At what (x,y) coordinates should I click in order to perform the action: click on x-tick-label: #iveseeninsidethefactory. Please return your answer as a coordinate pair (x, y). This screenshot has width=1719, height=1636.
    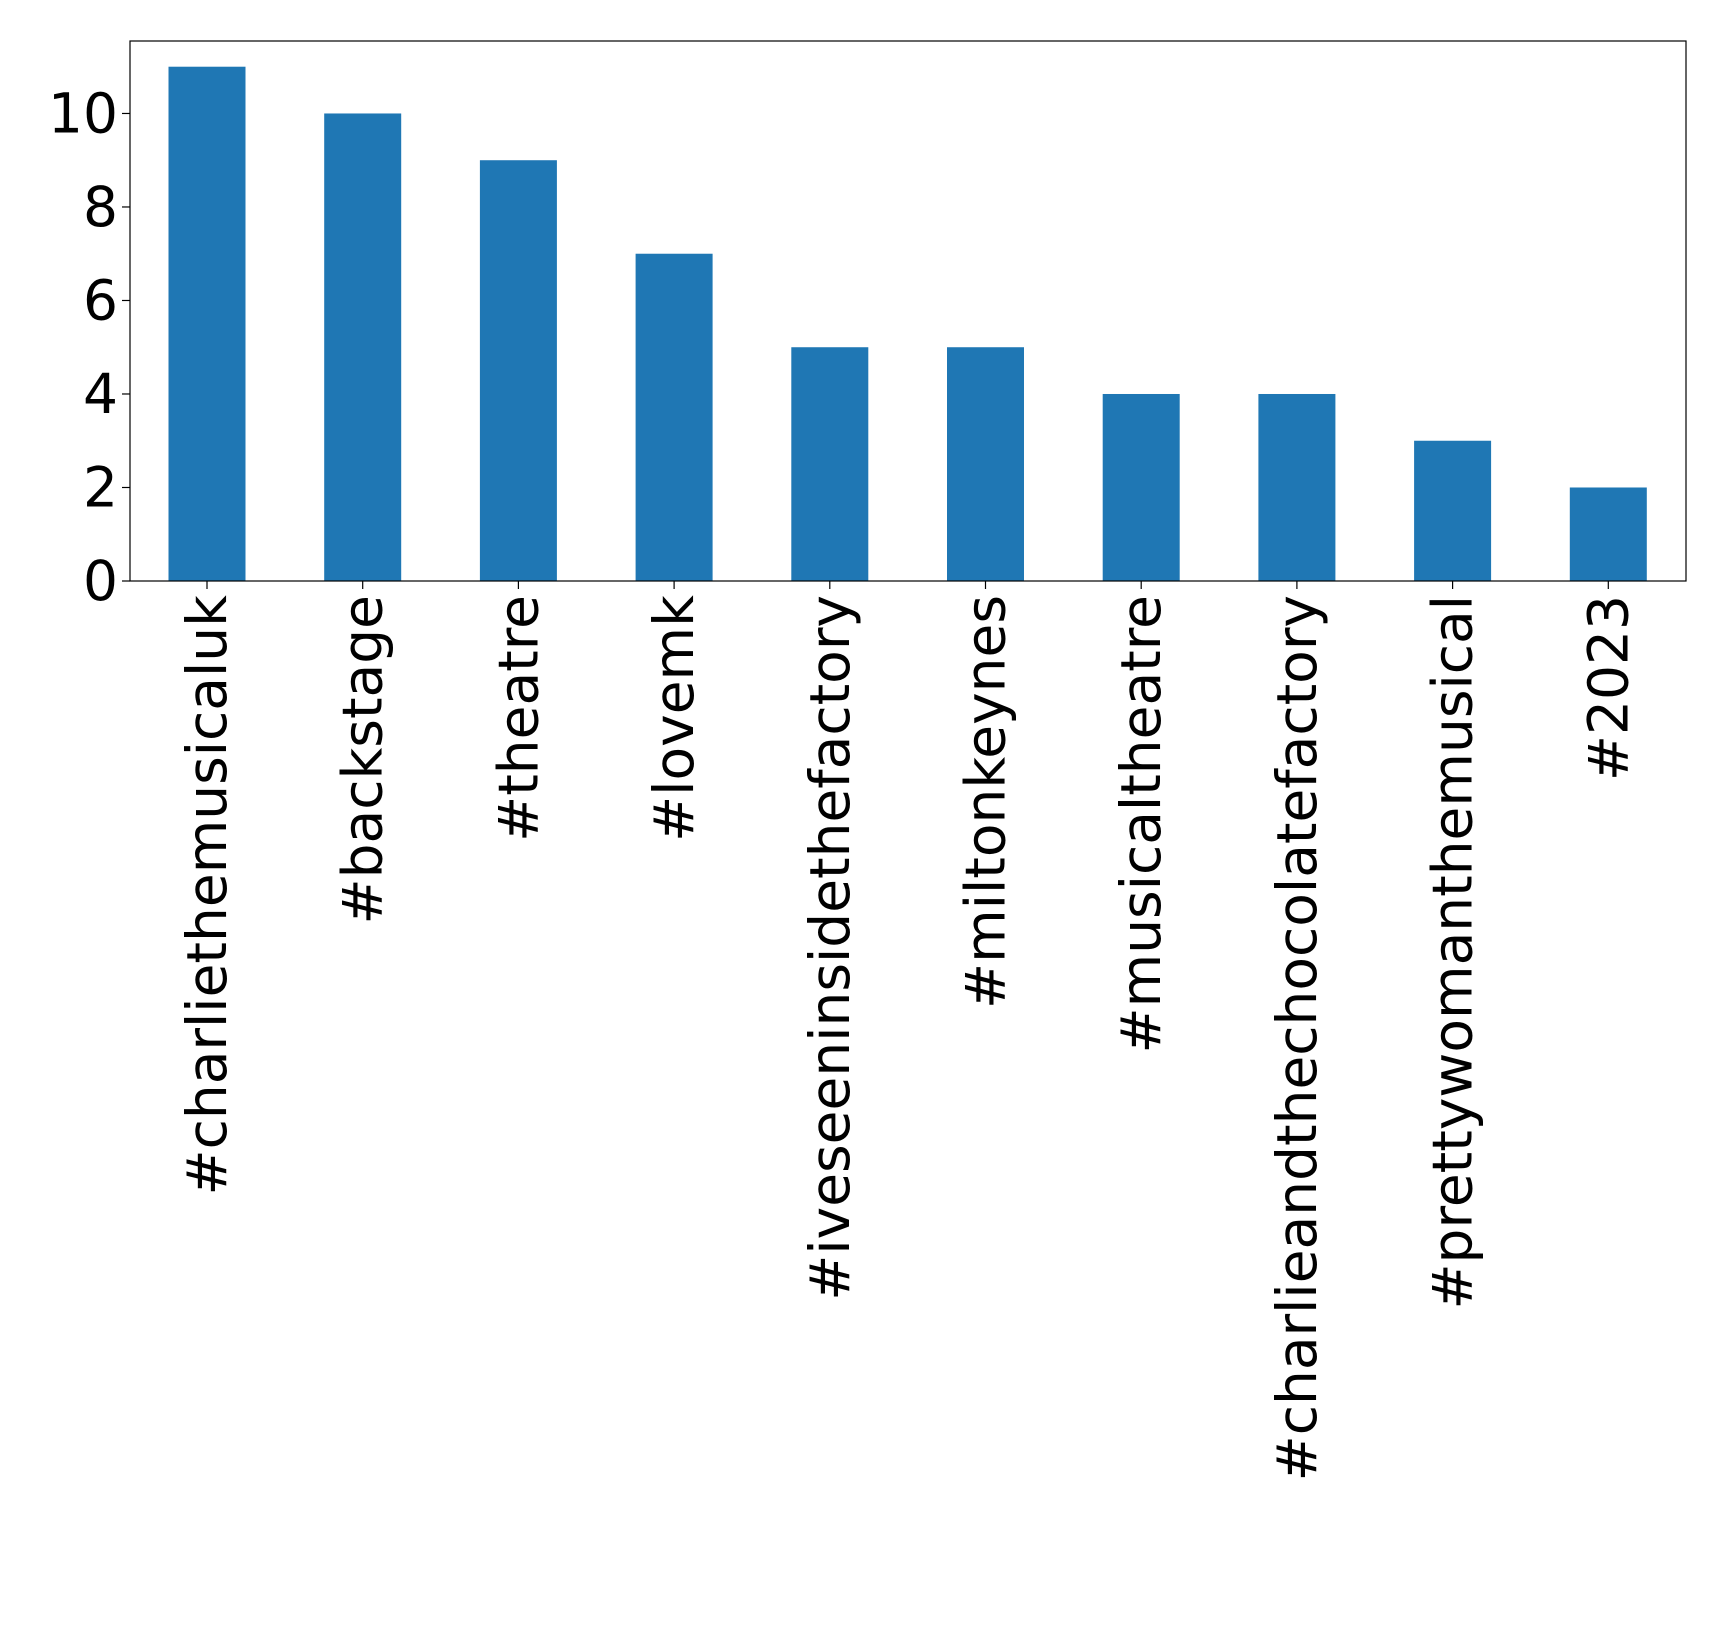
    Looking at the image, I should click on (830, 948).